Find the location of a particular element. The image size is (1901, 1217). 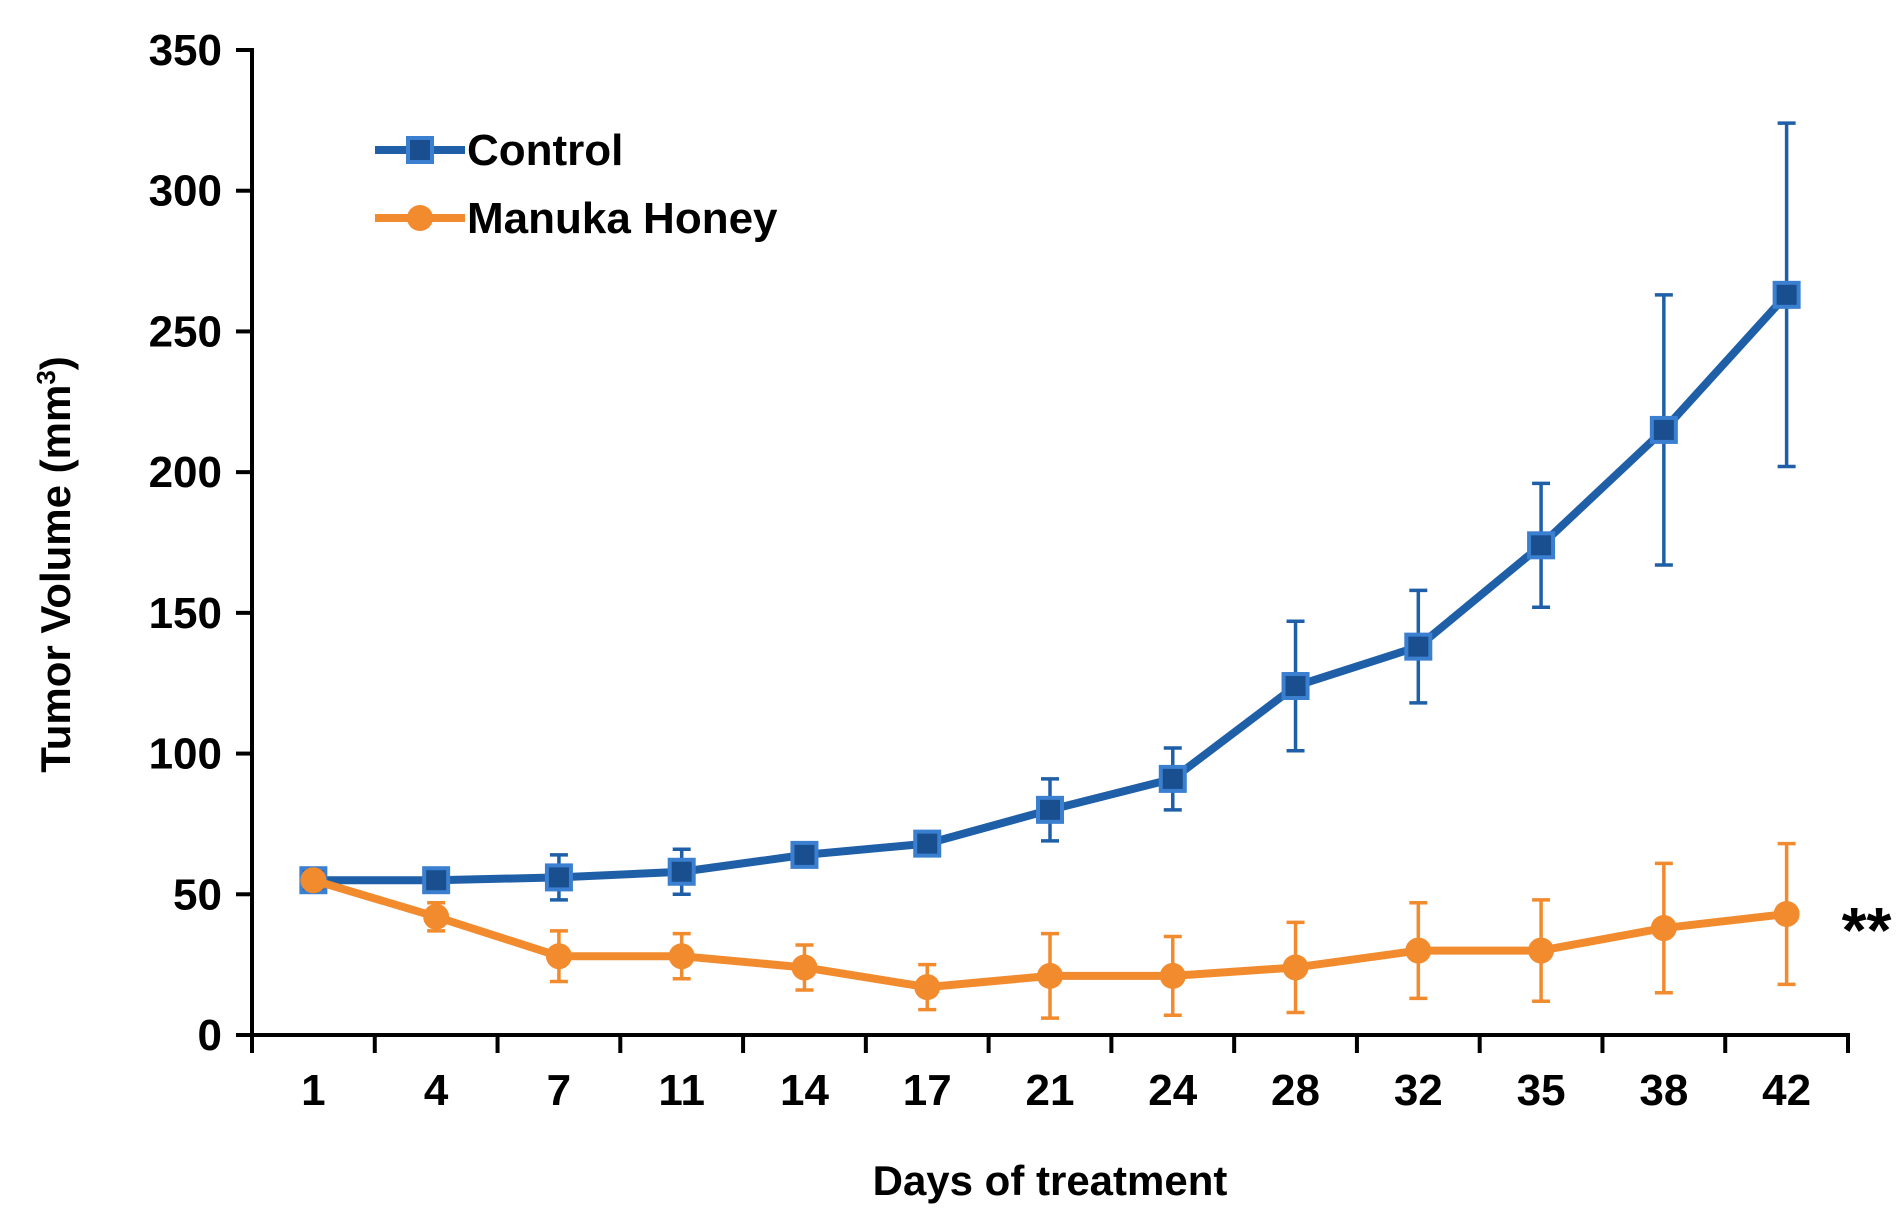

legend-item: Manuka Honey is located at coordinates (576, 218).